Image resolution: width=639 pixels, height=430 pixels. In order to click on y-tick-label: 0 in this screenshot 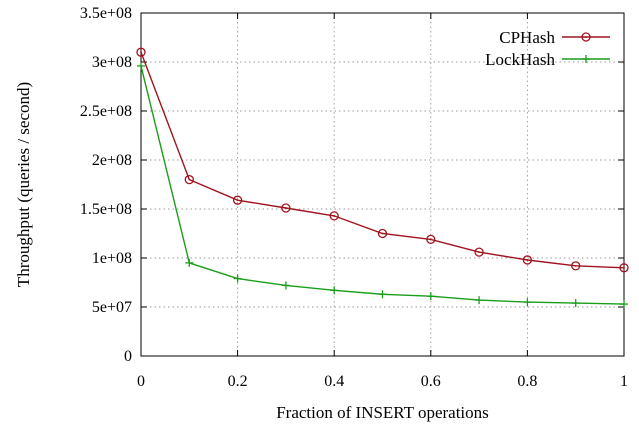, I will do `click(128, 356)`.